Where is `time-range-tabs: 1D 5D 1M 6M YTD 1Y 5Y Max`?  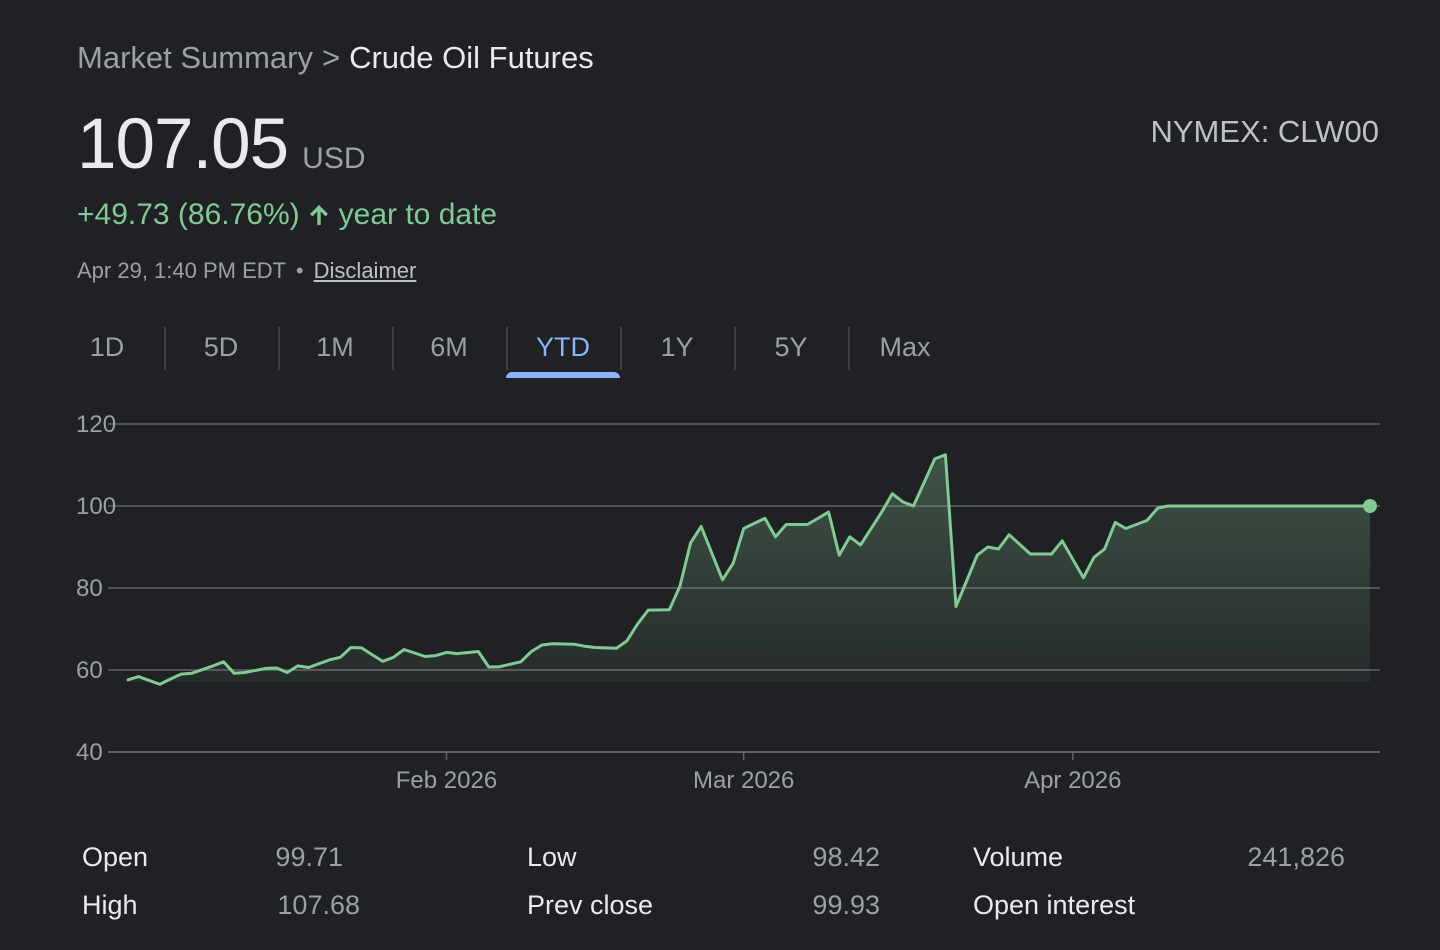
time-range-tabs: 1D 5D 1M 6M YTD 1Y 5Y Max is located at coordinates (506, 351).